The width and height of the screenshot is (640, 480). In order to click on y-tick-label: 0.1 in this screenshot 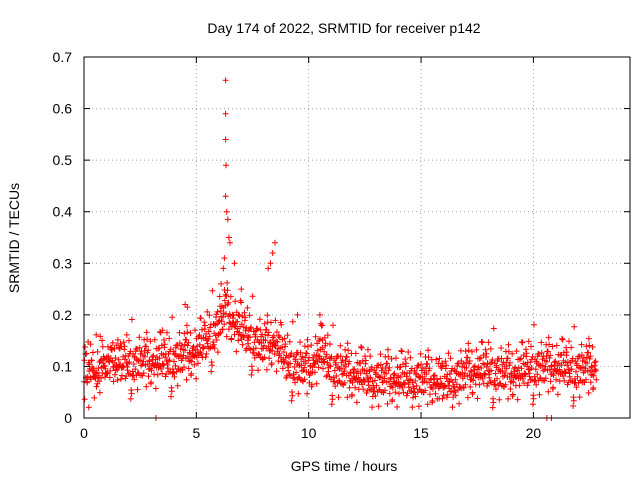, I will do `click(63, 366)`.